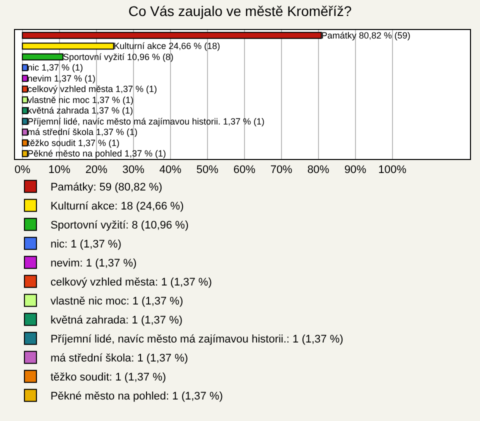 This screenshot has height=421, width=480. I want to click on data-label: Příjemní lidé, navíc město má zajímavou historii. 1,37 % (1), so click(146, 121).